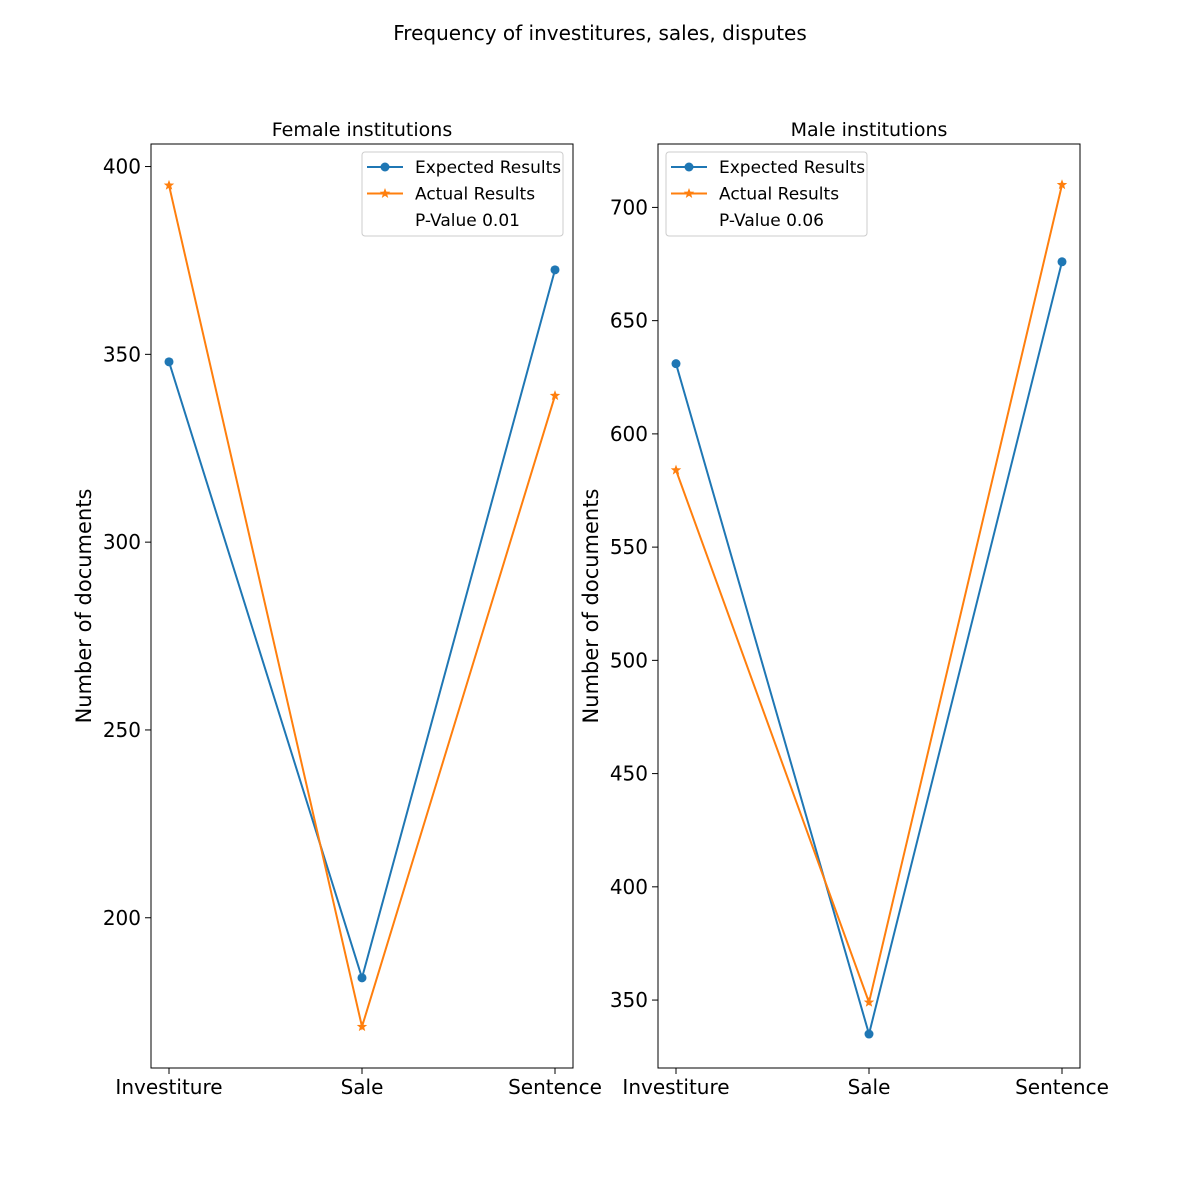 This screenshot has height=1200, width=1200. I want to click on y-tick-label: 700, so click(629, 207).